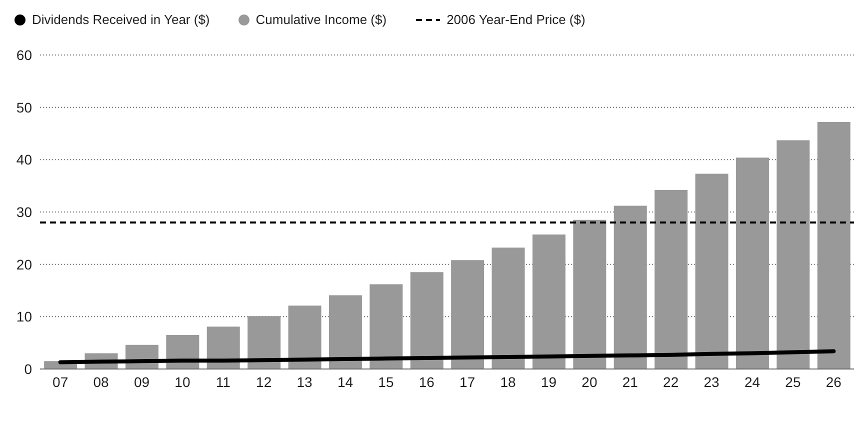 Image resolution: width=866 pixels, height=425 pixels. Describe the element at coordinates (508, 382) in the screenshot. I see `x-tick-label: 18` at that location.